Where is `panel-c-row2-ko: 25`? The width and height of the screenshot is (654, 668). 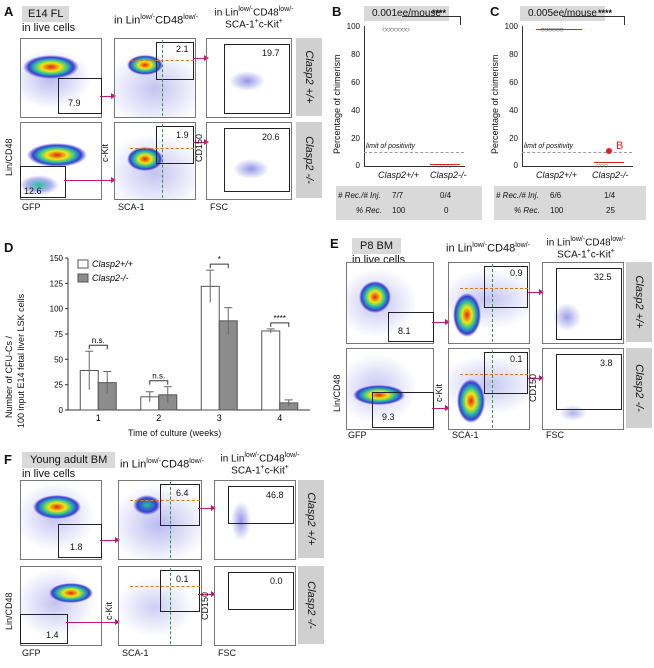 panel-c-row2-ko: 25 is located at coordinates (610, 210).